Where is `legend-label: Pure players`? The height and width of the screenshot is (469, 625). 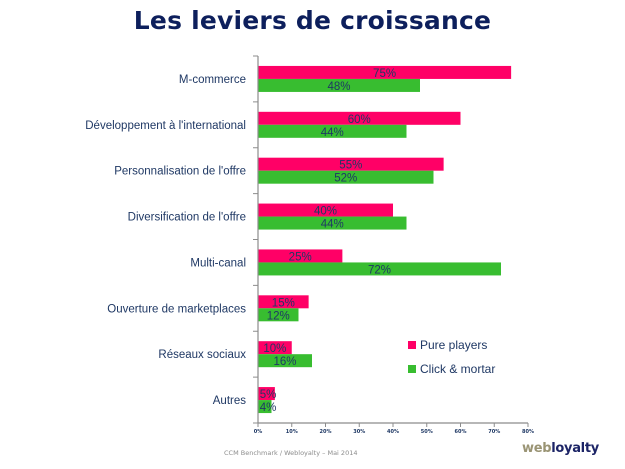 legend-label: Pure players is located at coordinates (453, 345).